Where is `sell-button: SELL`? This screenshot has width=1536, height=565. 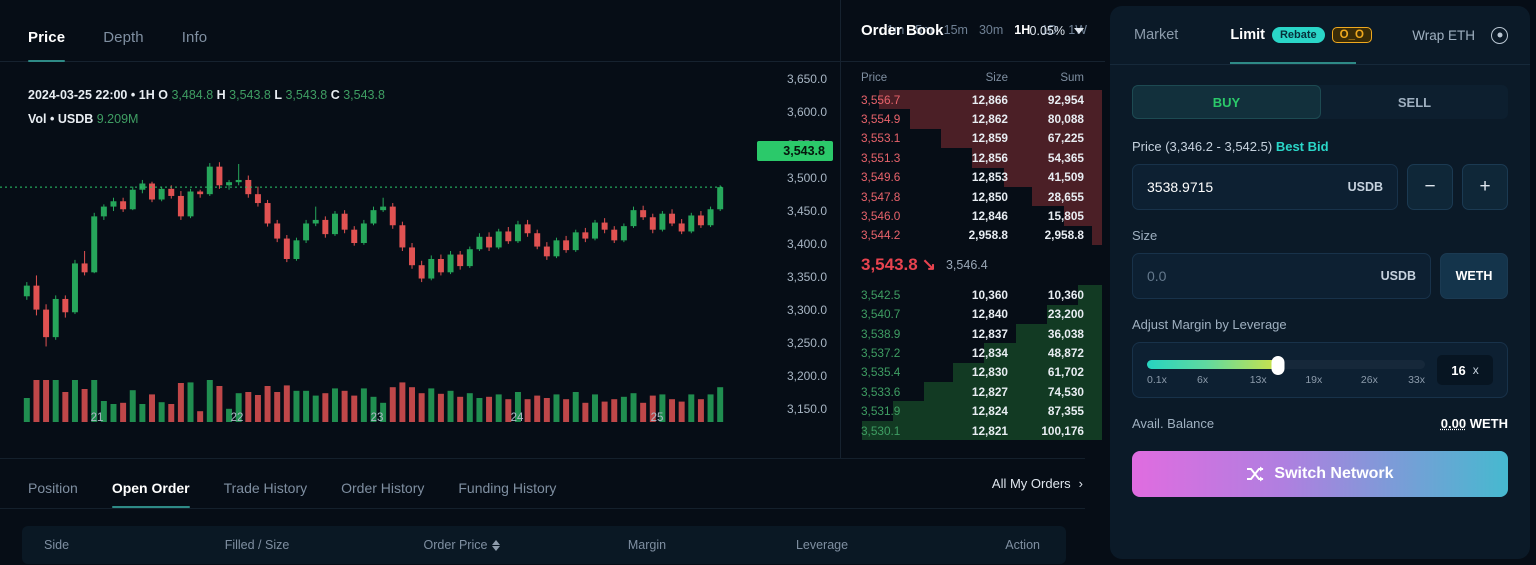 sell-button: SELL is located at coordinates (1414, 102).